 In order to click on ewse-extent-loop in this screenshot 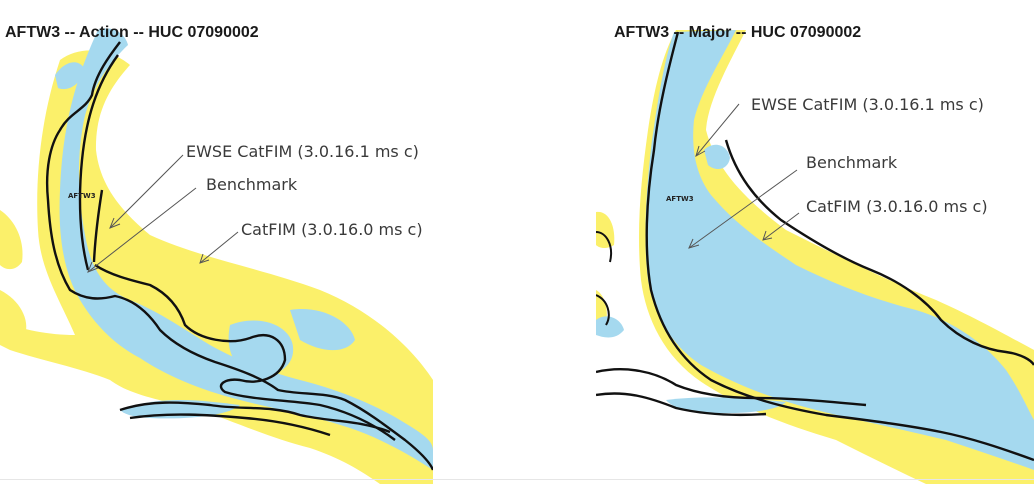, I will do `click(717, 157)`.